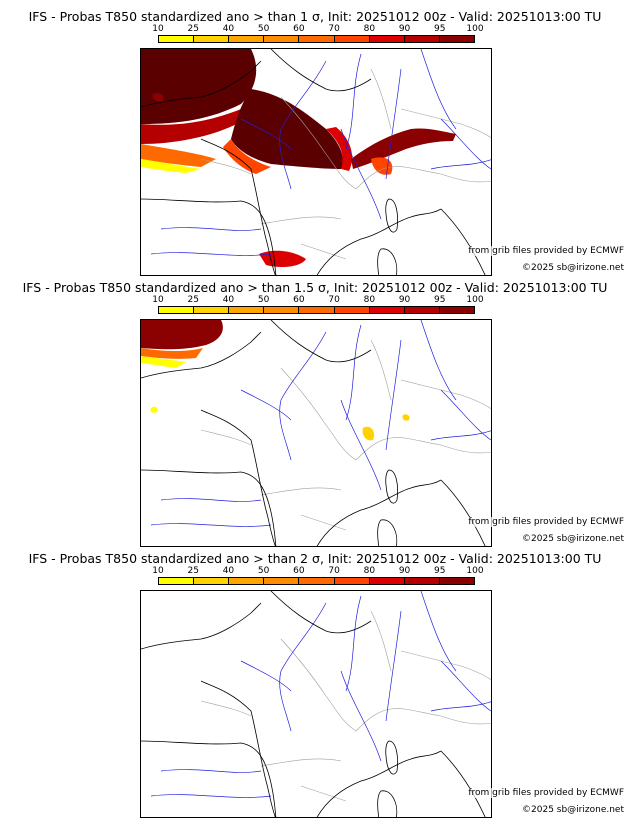 This screenshot has height=828, width=630. Describe the element at coordinates (475, 29) in the screenshot. I see `colorbar-label: 100` at that location.